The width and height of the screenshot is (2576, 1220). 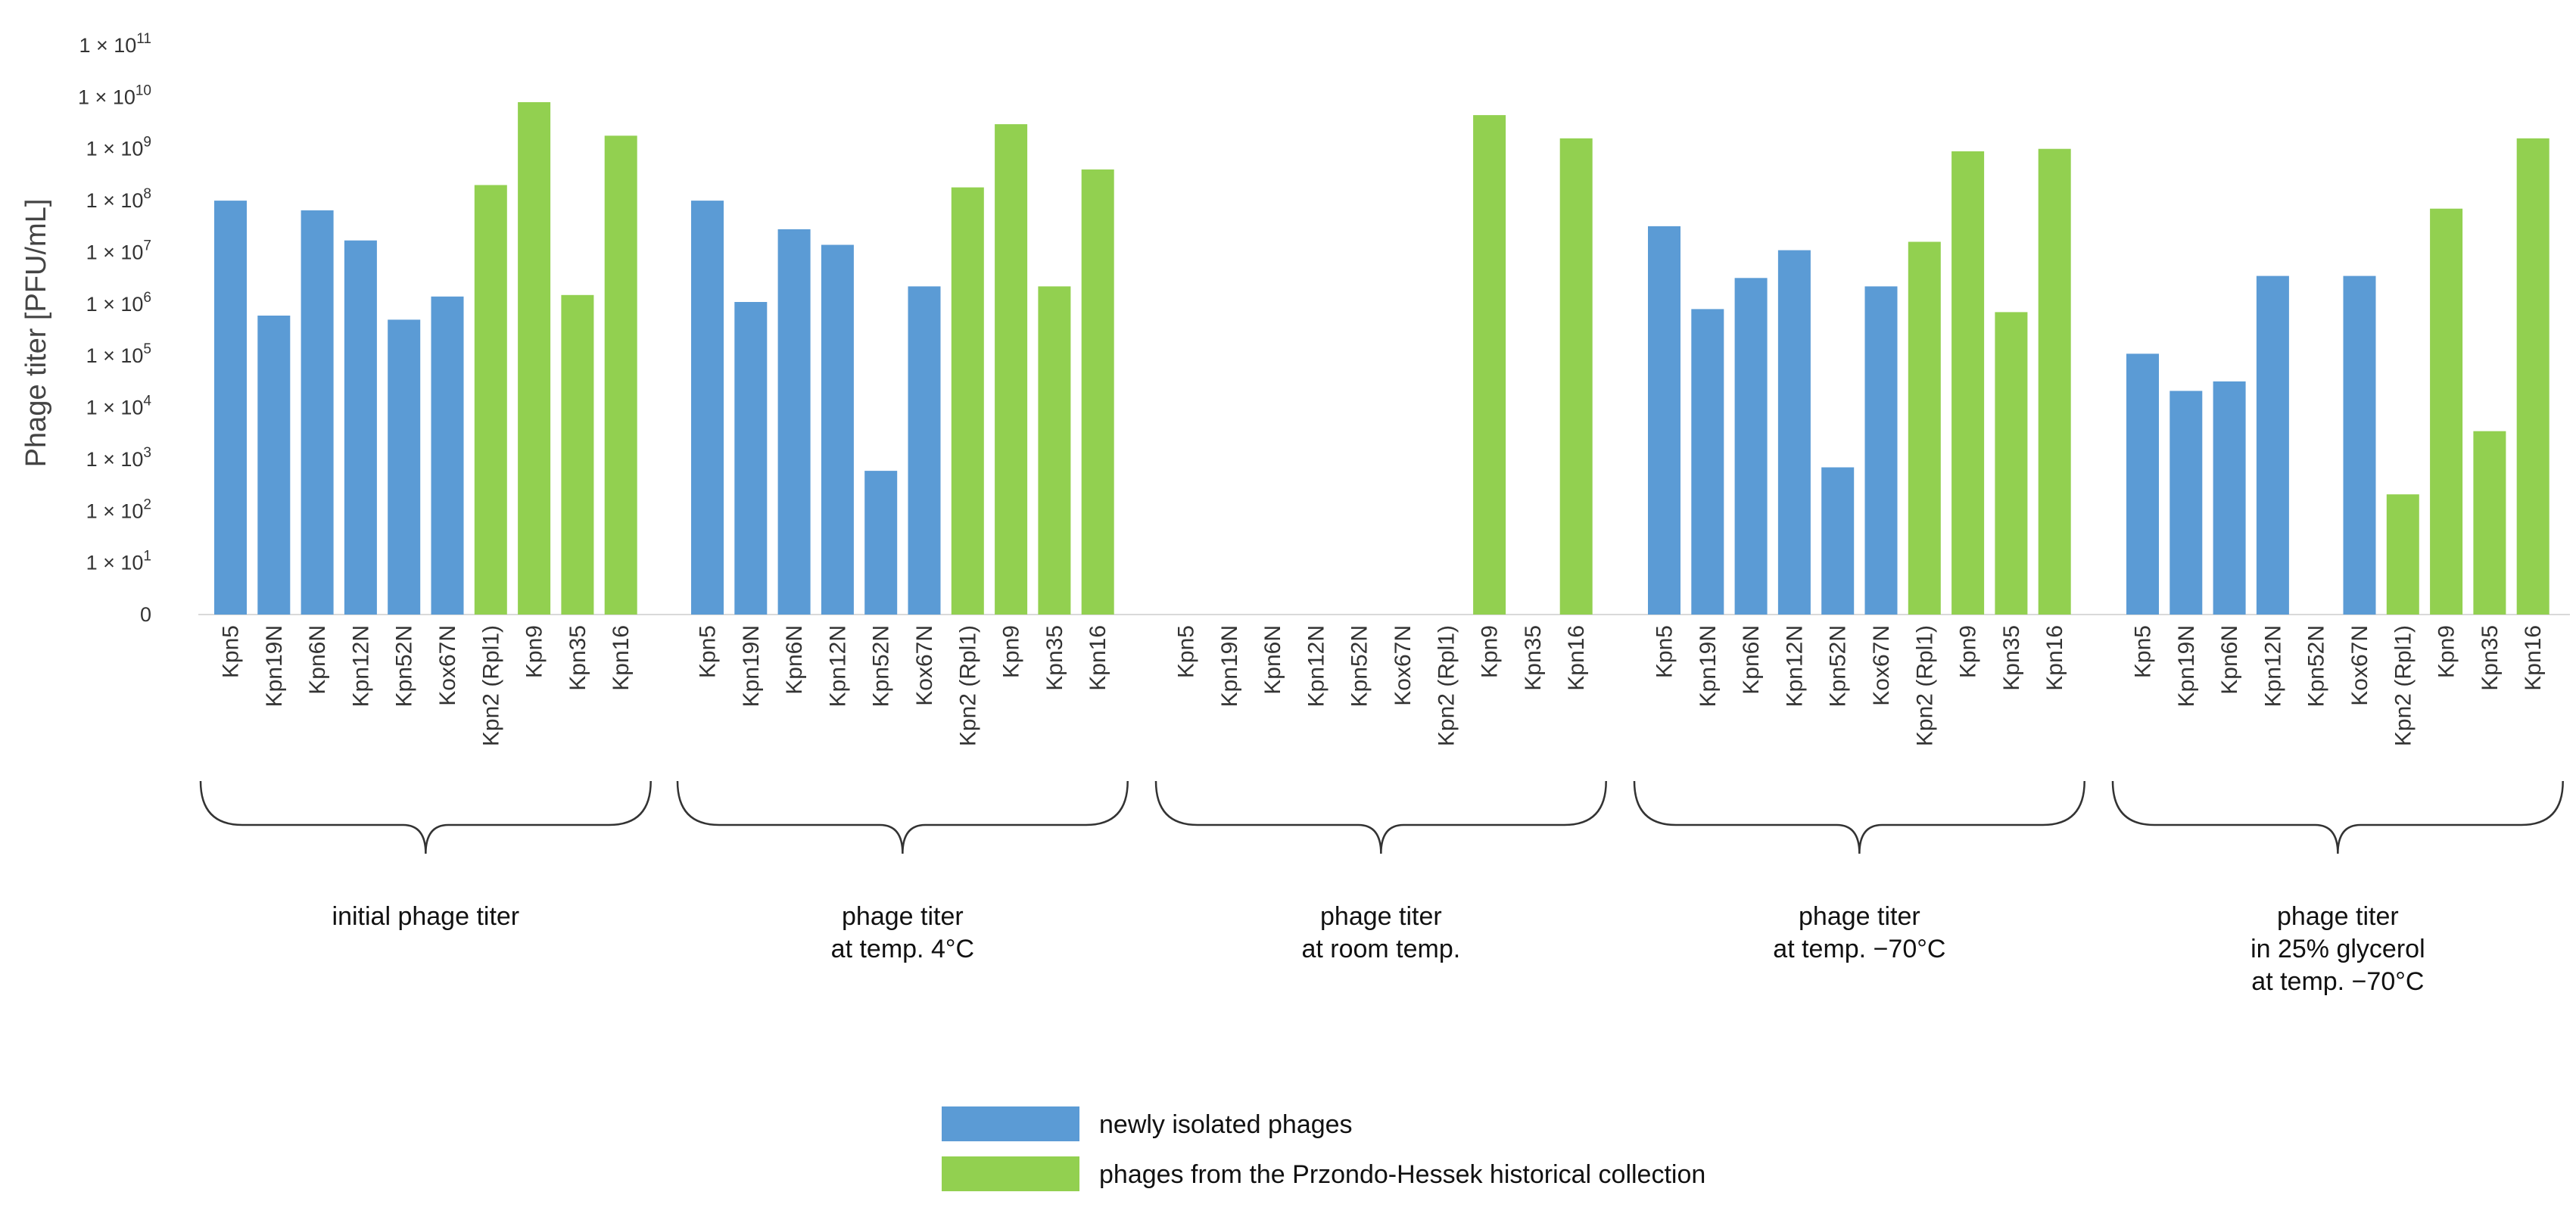 What do you see at coordinates (1010, 1173) in the screenshot?
I see `legend-swatch` at bounding box center [1010, 1173].